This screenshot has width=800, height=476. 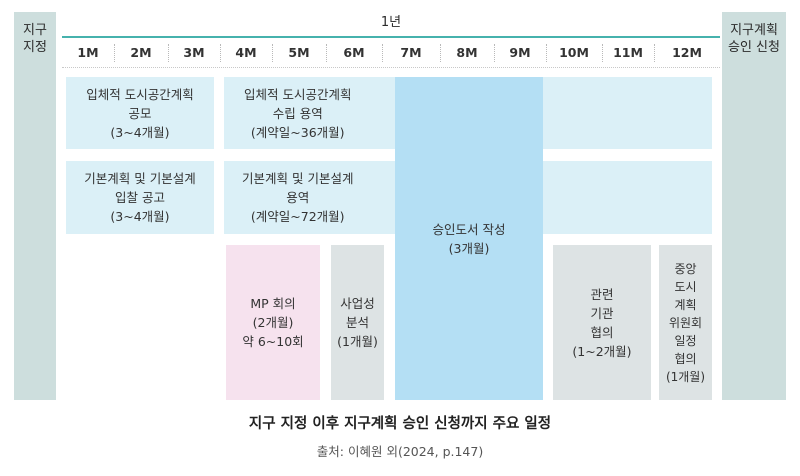 I want to click on feasibility-line: (1개월), so click(x=357, y=341).